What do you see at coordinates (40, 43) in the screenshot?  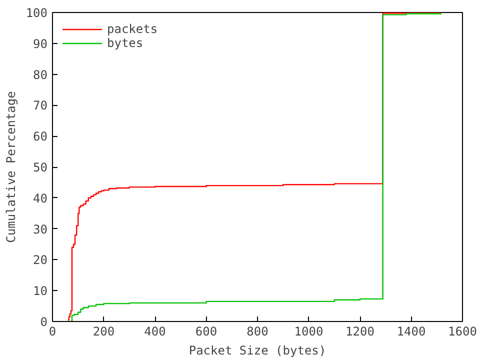 I see `y-tick-label: 90` at bounding box center [40, 43].